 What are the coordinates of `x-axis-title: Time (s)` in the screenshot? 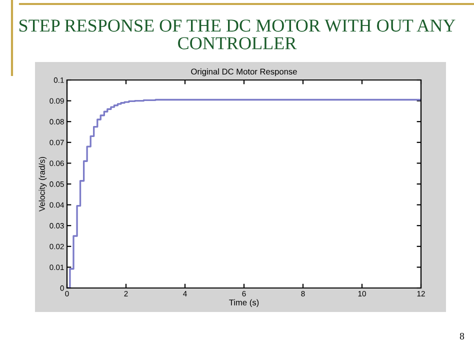 It's located at (244, 303).